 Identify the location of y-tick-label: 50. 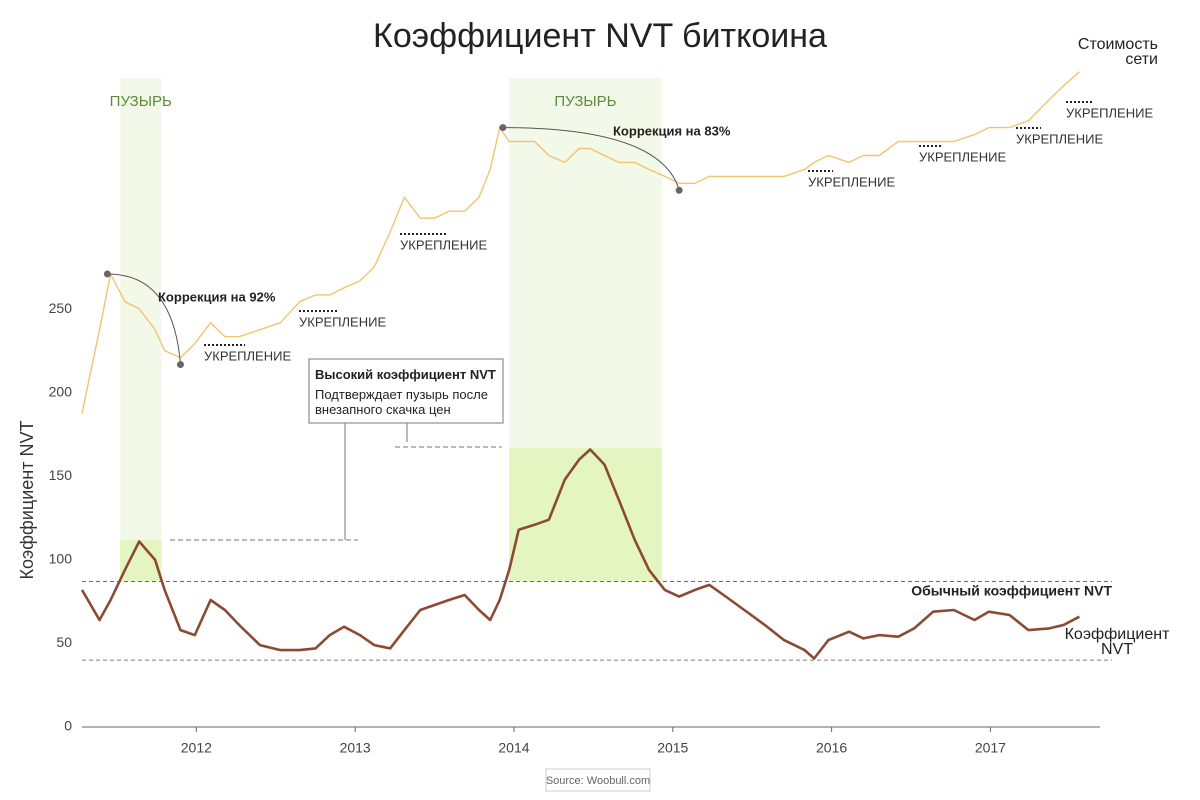
(64, 642).